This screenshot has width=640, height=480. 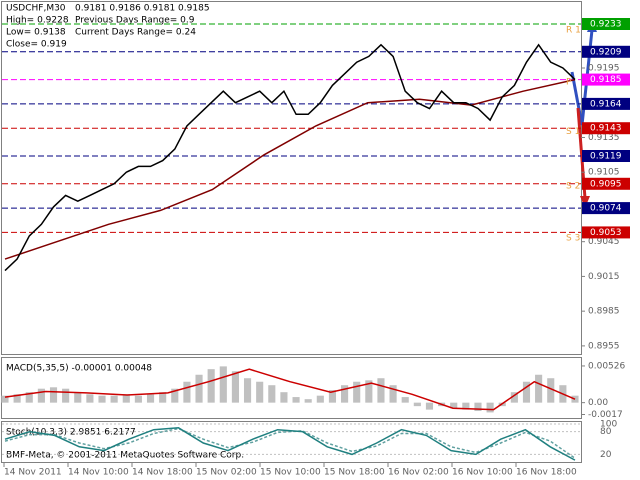 I want to click on level-label: 0.9164, so click(x=606, y=104).